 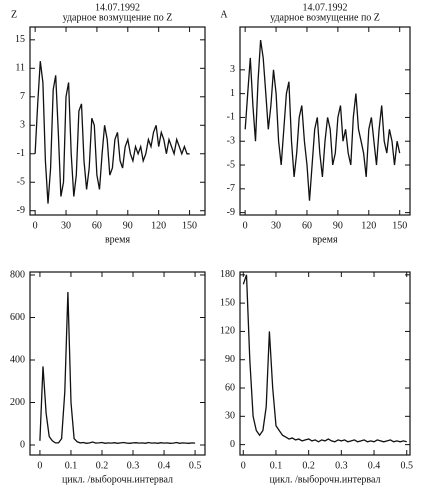 I want to click on y-tick-label: -7, so click(x=231, y=188).